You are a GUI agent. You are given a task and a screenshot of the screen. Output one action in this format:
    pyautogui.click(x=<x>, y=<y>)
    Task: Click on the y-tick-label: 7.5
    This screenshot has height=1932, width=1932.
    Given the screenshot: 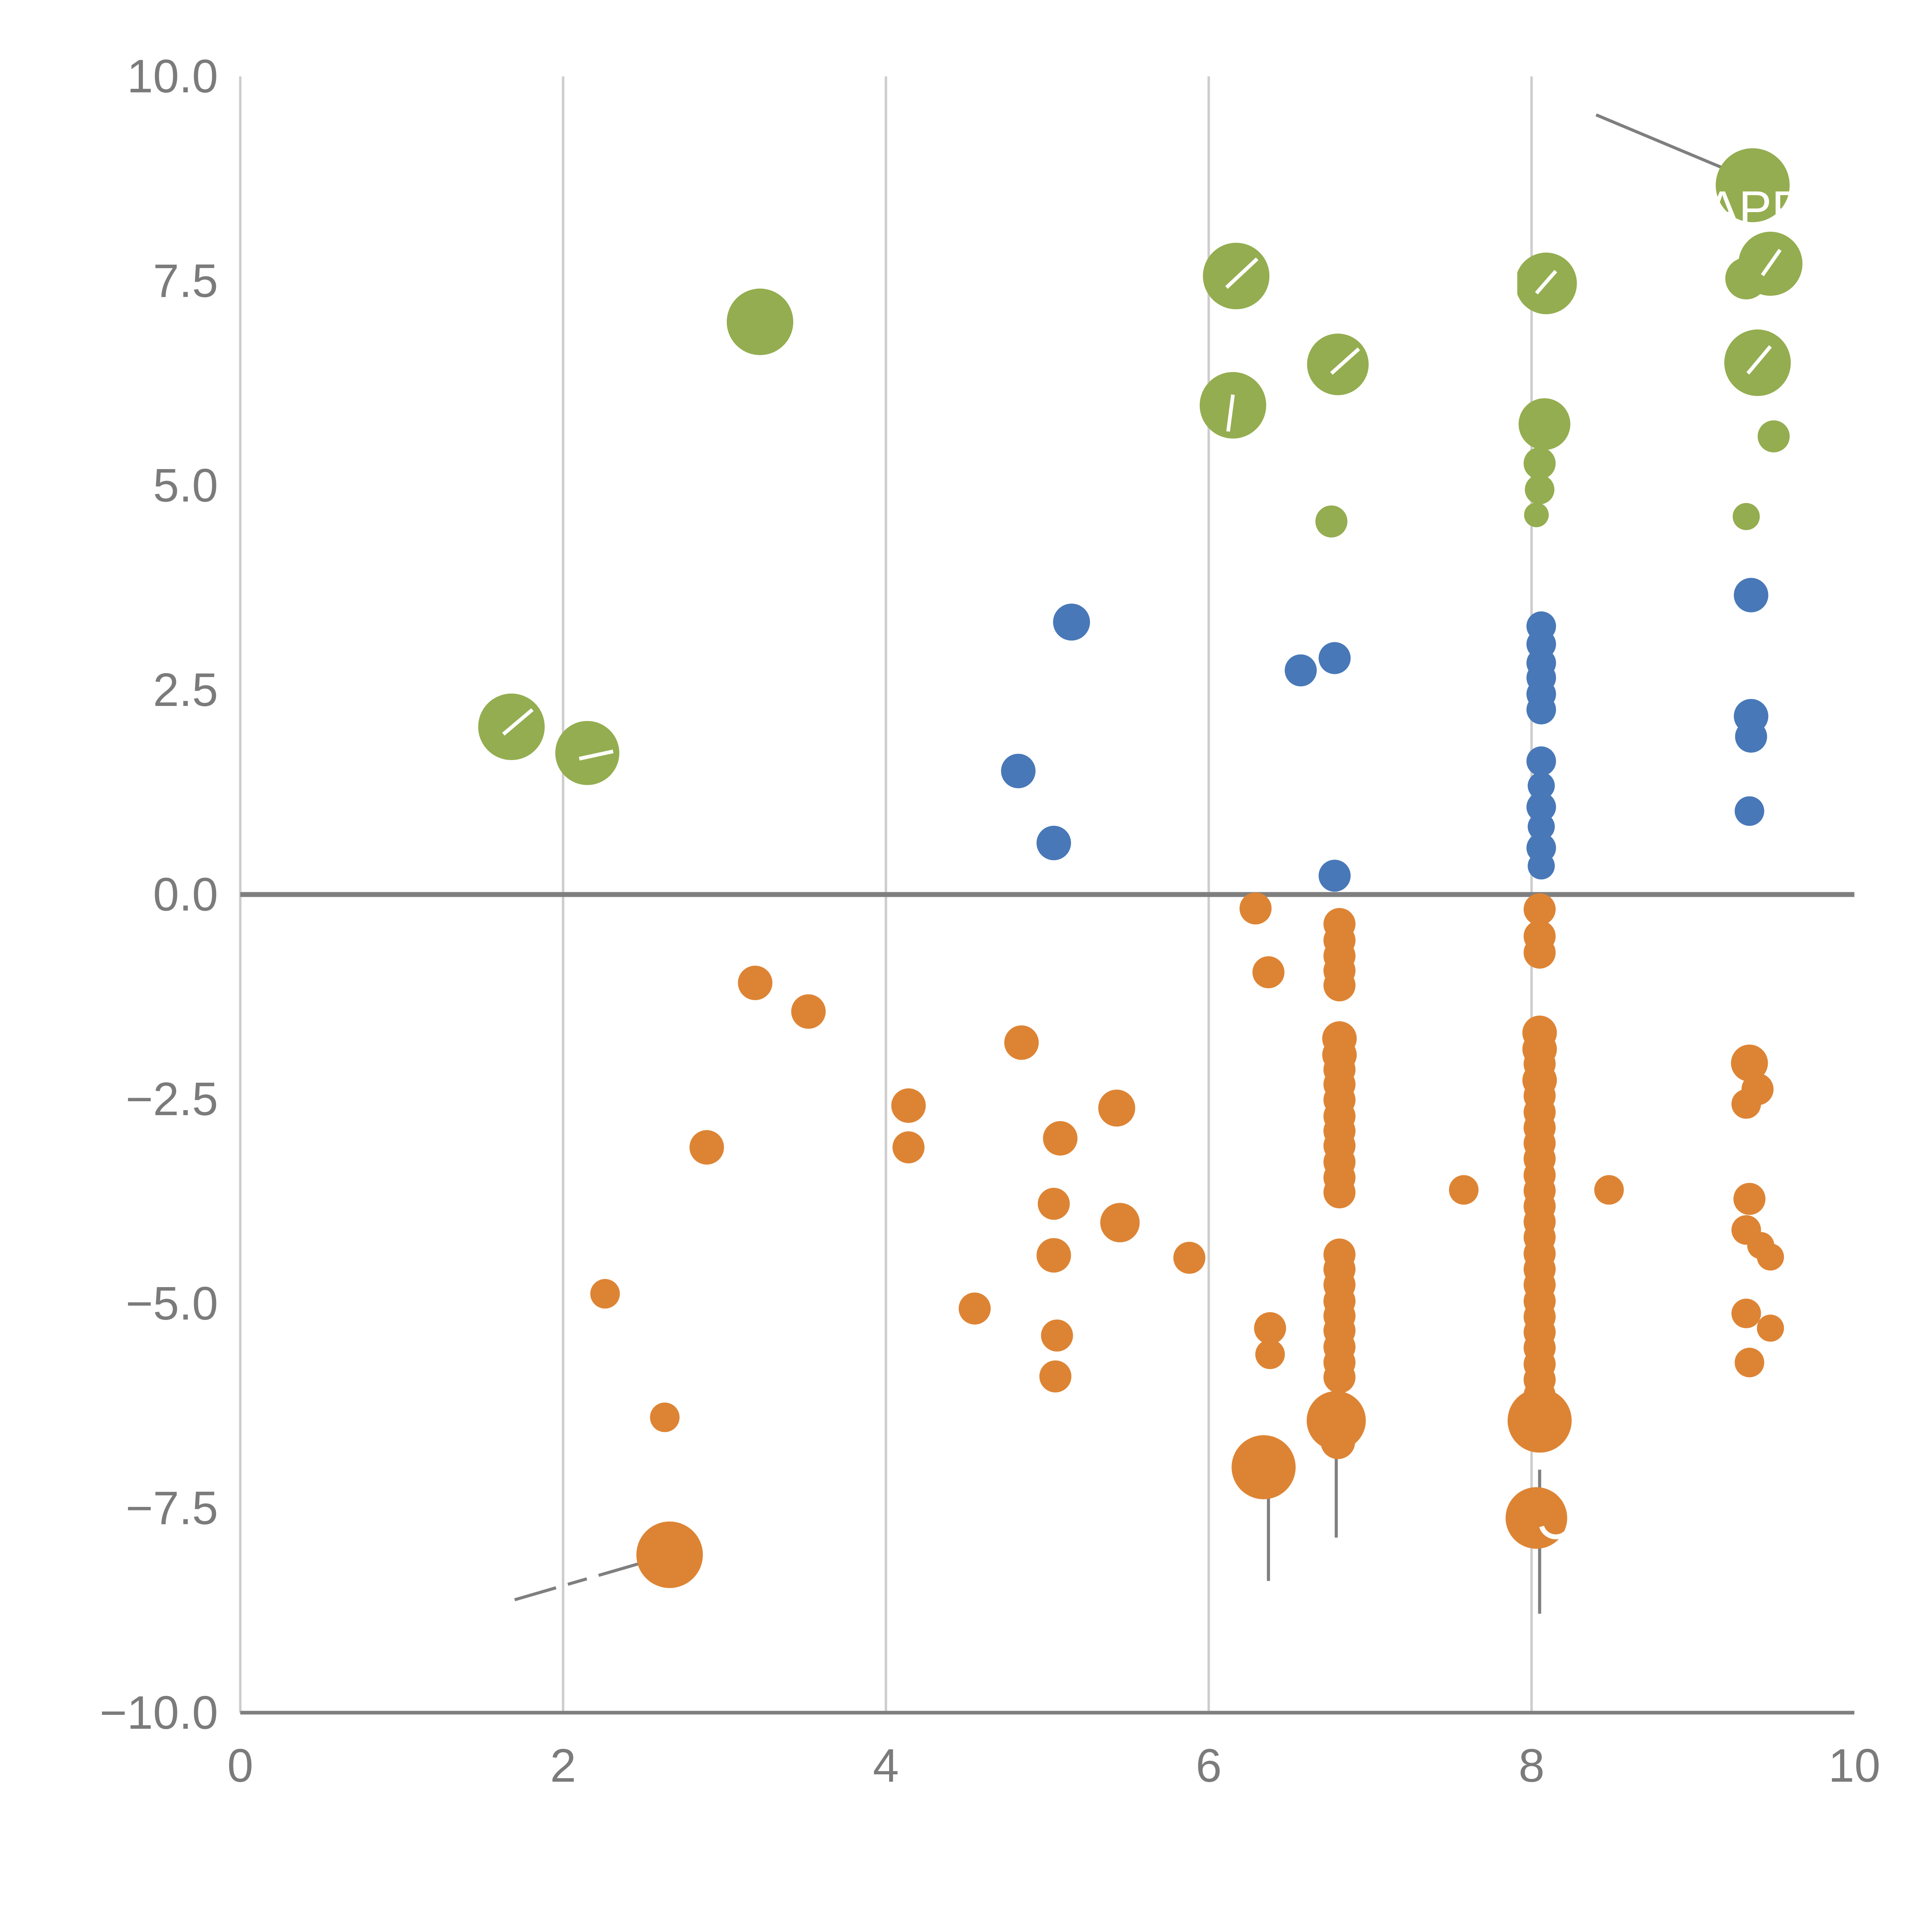 What is the action you would take?
    pyautogui.click(x=185, y=280)
    